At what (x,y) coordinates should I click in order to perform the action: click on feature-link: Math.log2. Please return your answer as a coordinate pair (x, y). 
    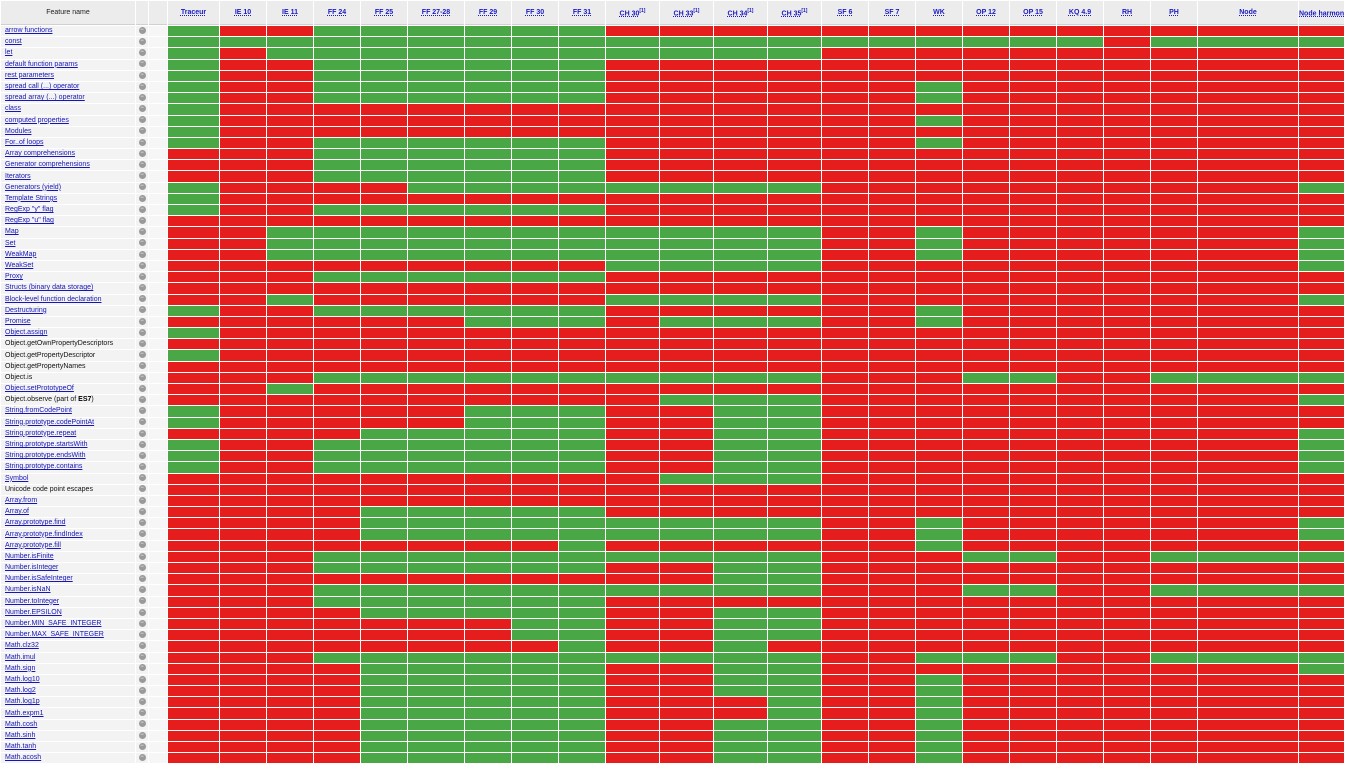
    Looking at the image, I should click on (20, 691).